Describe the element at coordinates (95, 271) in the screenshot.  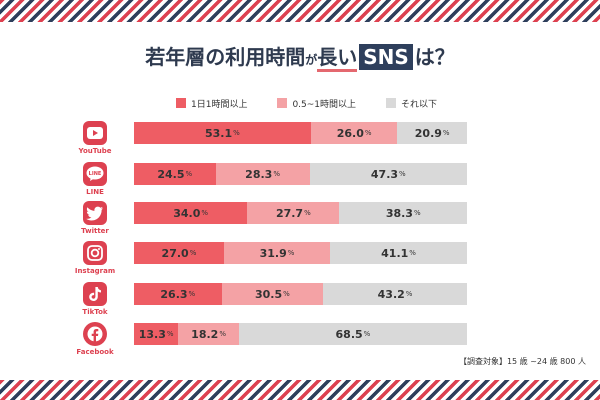
I see `category-label: Instagram` at that location.